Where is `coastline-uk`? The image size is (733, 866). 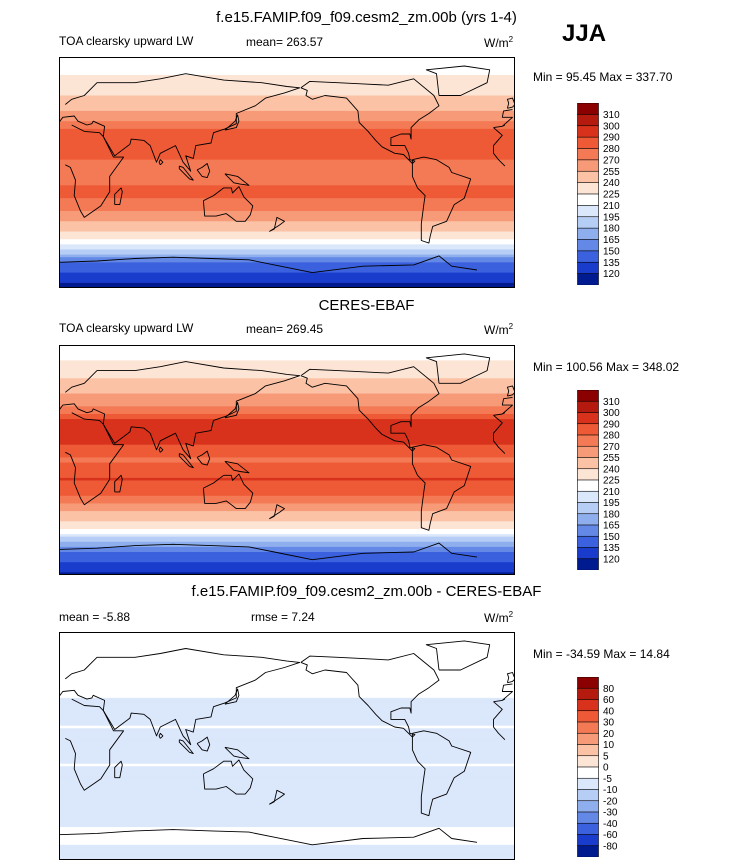
coastline-uk is located at coordinates (510, 678).